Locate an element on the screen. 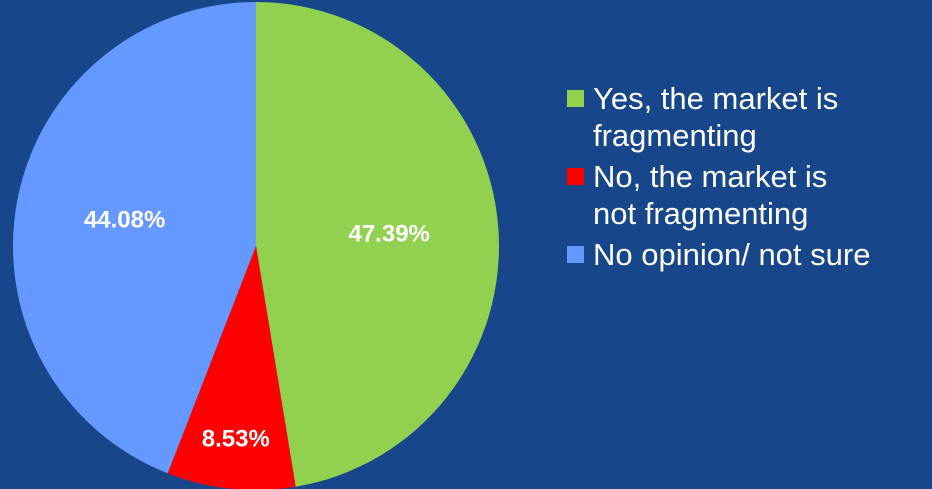  pie-label-no-opinion: 44.08% is located at coordinates (124, 220).